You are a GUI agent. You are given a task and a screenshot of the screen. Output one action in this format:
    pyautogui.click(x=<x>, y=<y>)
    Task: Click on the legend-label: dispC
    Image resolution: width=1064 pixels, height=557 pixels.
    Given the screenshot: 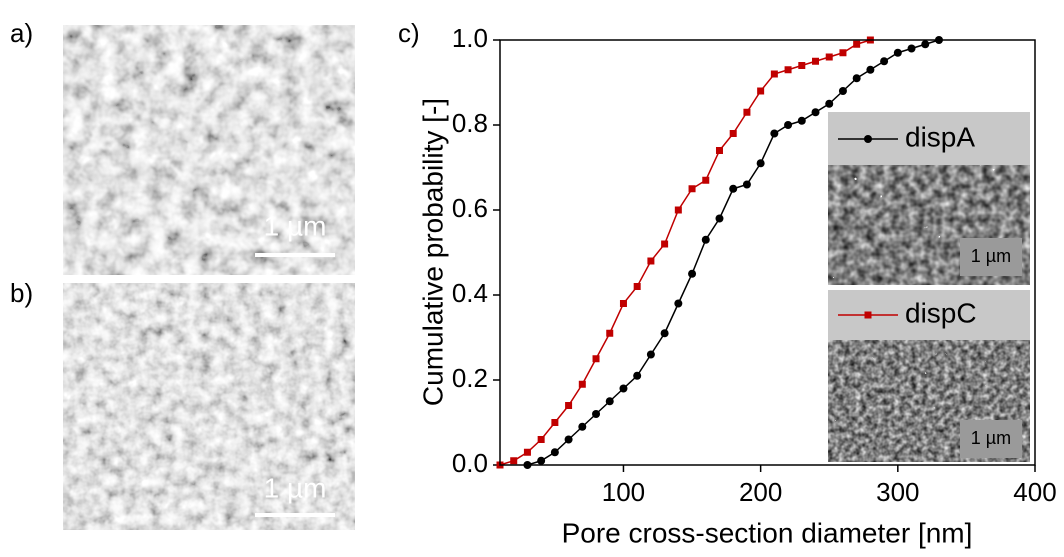 What is the action you would take?
    pyautogui.click(x=941, y=312)
    